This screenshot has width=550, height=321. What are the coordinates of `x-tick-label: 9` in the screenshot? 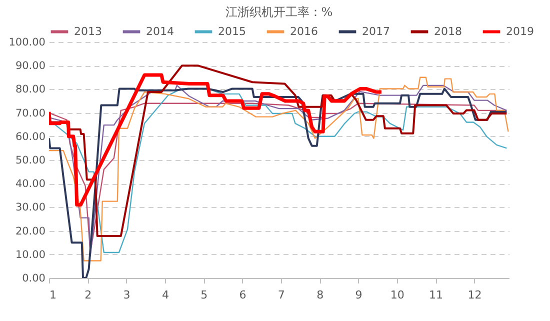 It's located at (358, 295).